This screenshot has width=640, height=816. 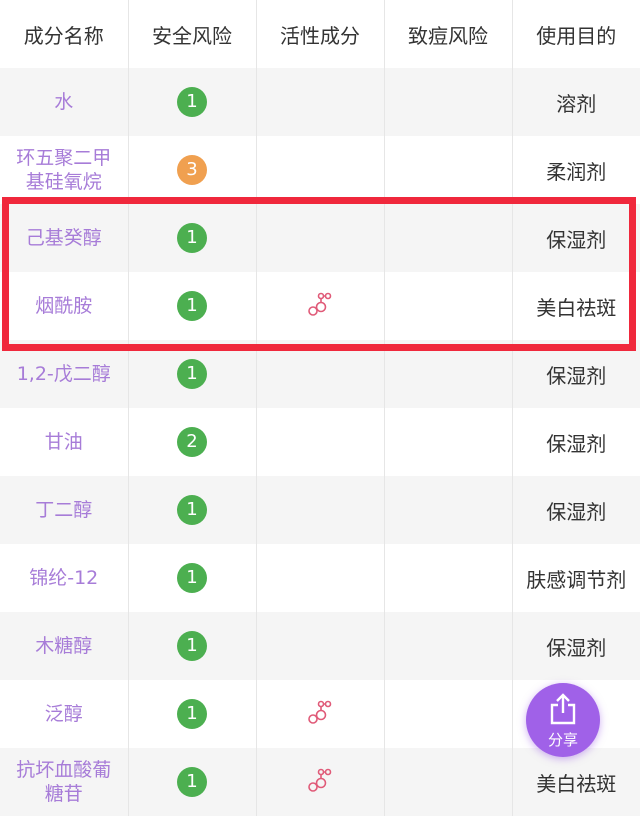 I want to click on table-row: 甘油 2 保湿剂, so click(x=320, y=442).